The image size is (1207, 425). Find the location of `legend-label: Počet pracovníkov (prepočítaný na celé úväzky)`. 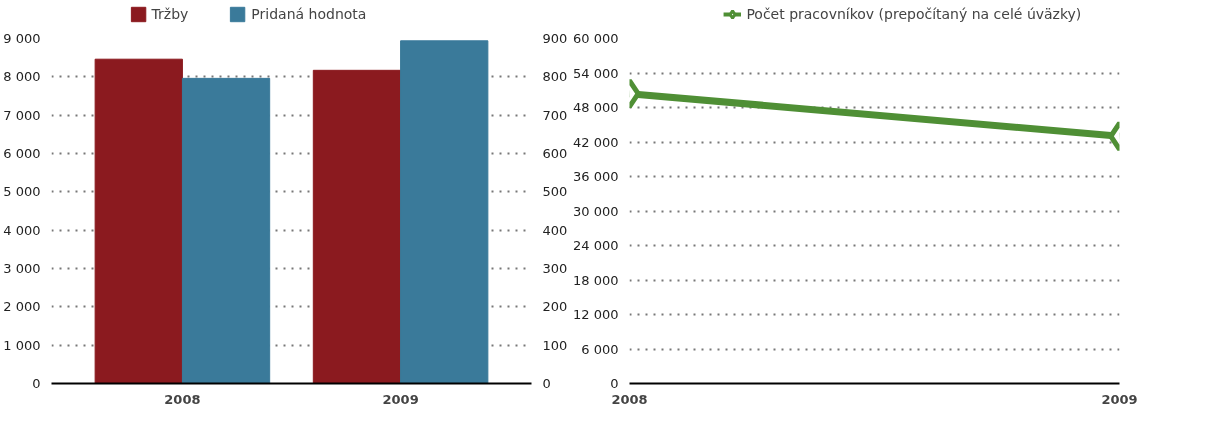

legend-label: Počet pracovníkov (prepočítaný na celé úväzky) is located at coordinates (914, 14).